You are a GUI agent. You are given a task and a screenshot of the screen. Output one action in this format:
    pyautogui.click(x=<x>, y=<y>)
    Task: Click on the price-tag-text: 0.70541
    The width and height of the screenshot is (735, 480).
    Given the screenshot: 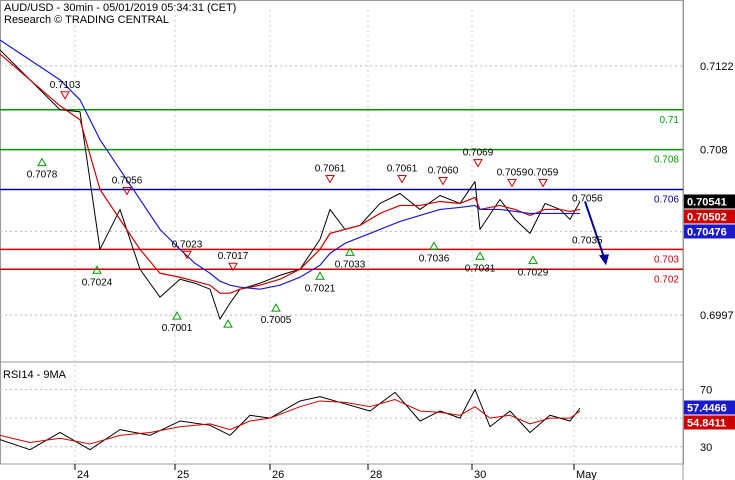 What is the action you would take?
    pyautogui.click(x=707, y=202)
    